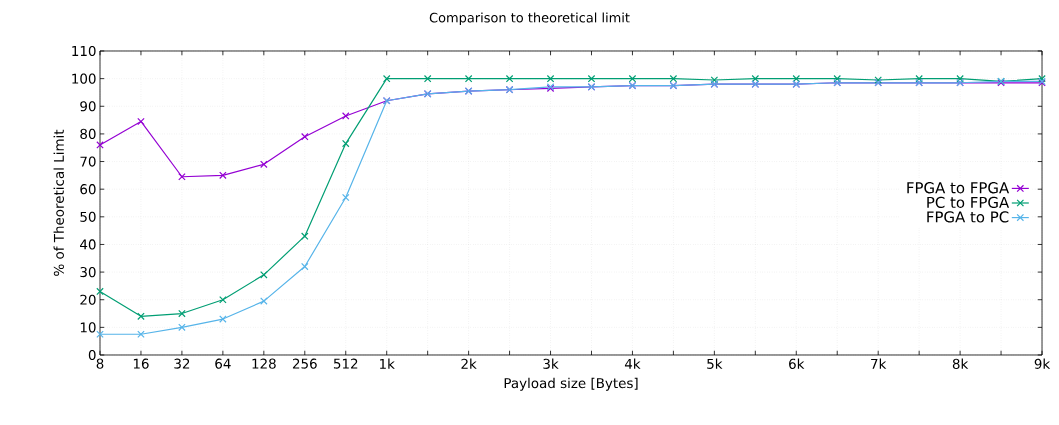  I want to click on chart-title: Comparison to theoretical limit, so click(529, 19).